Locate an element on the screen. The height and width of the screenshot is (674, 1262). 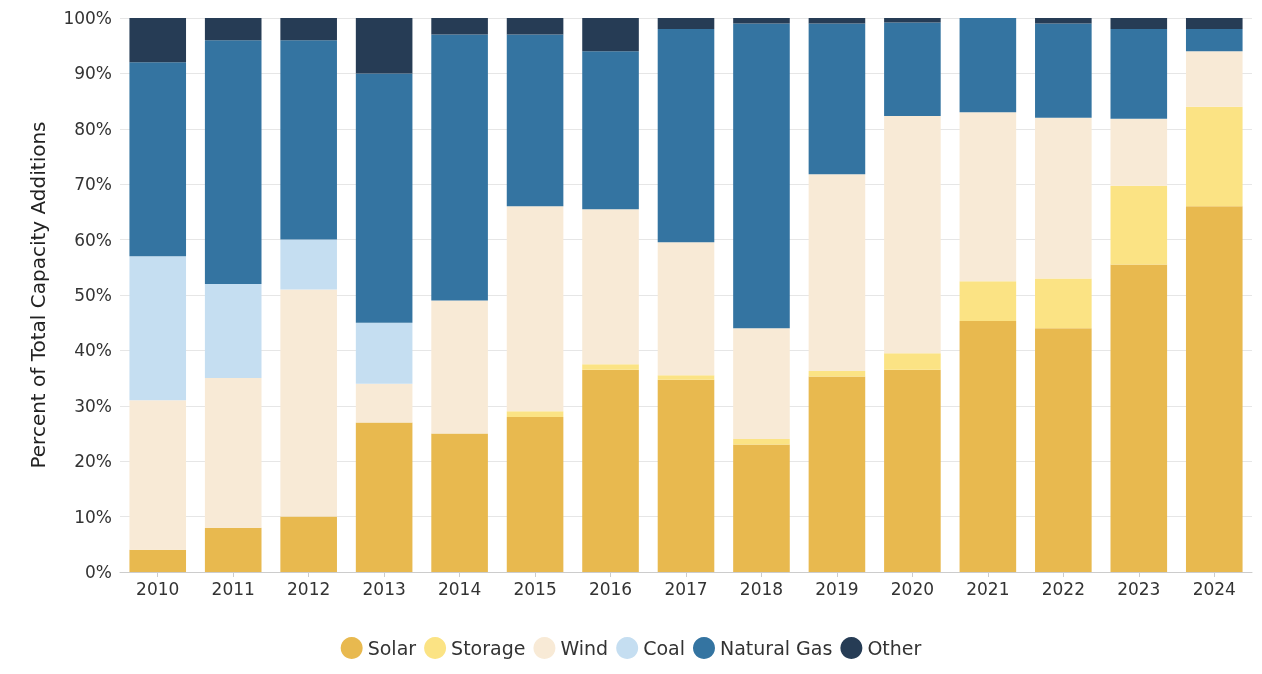
x-tick-label: 2010 is located at coordinates (158, 588).